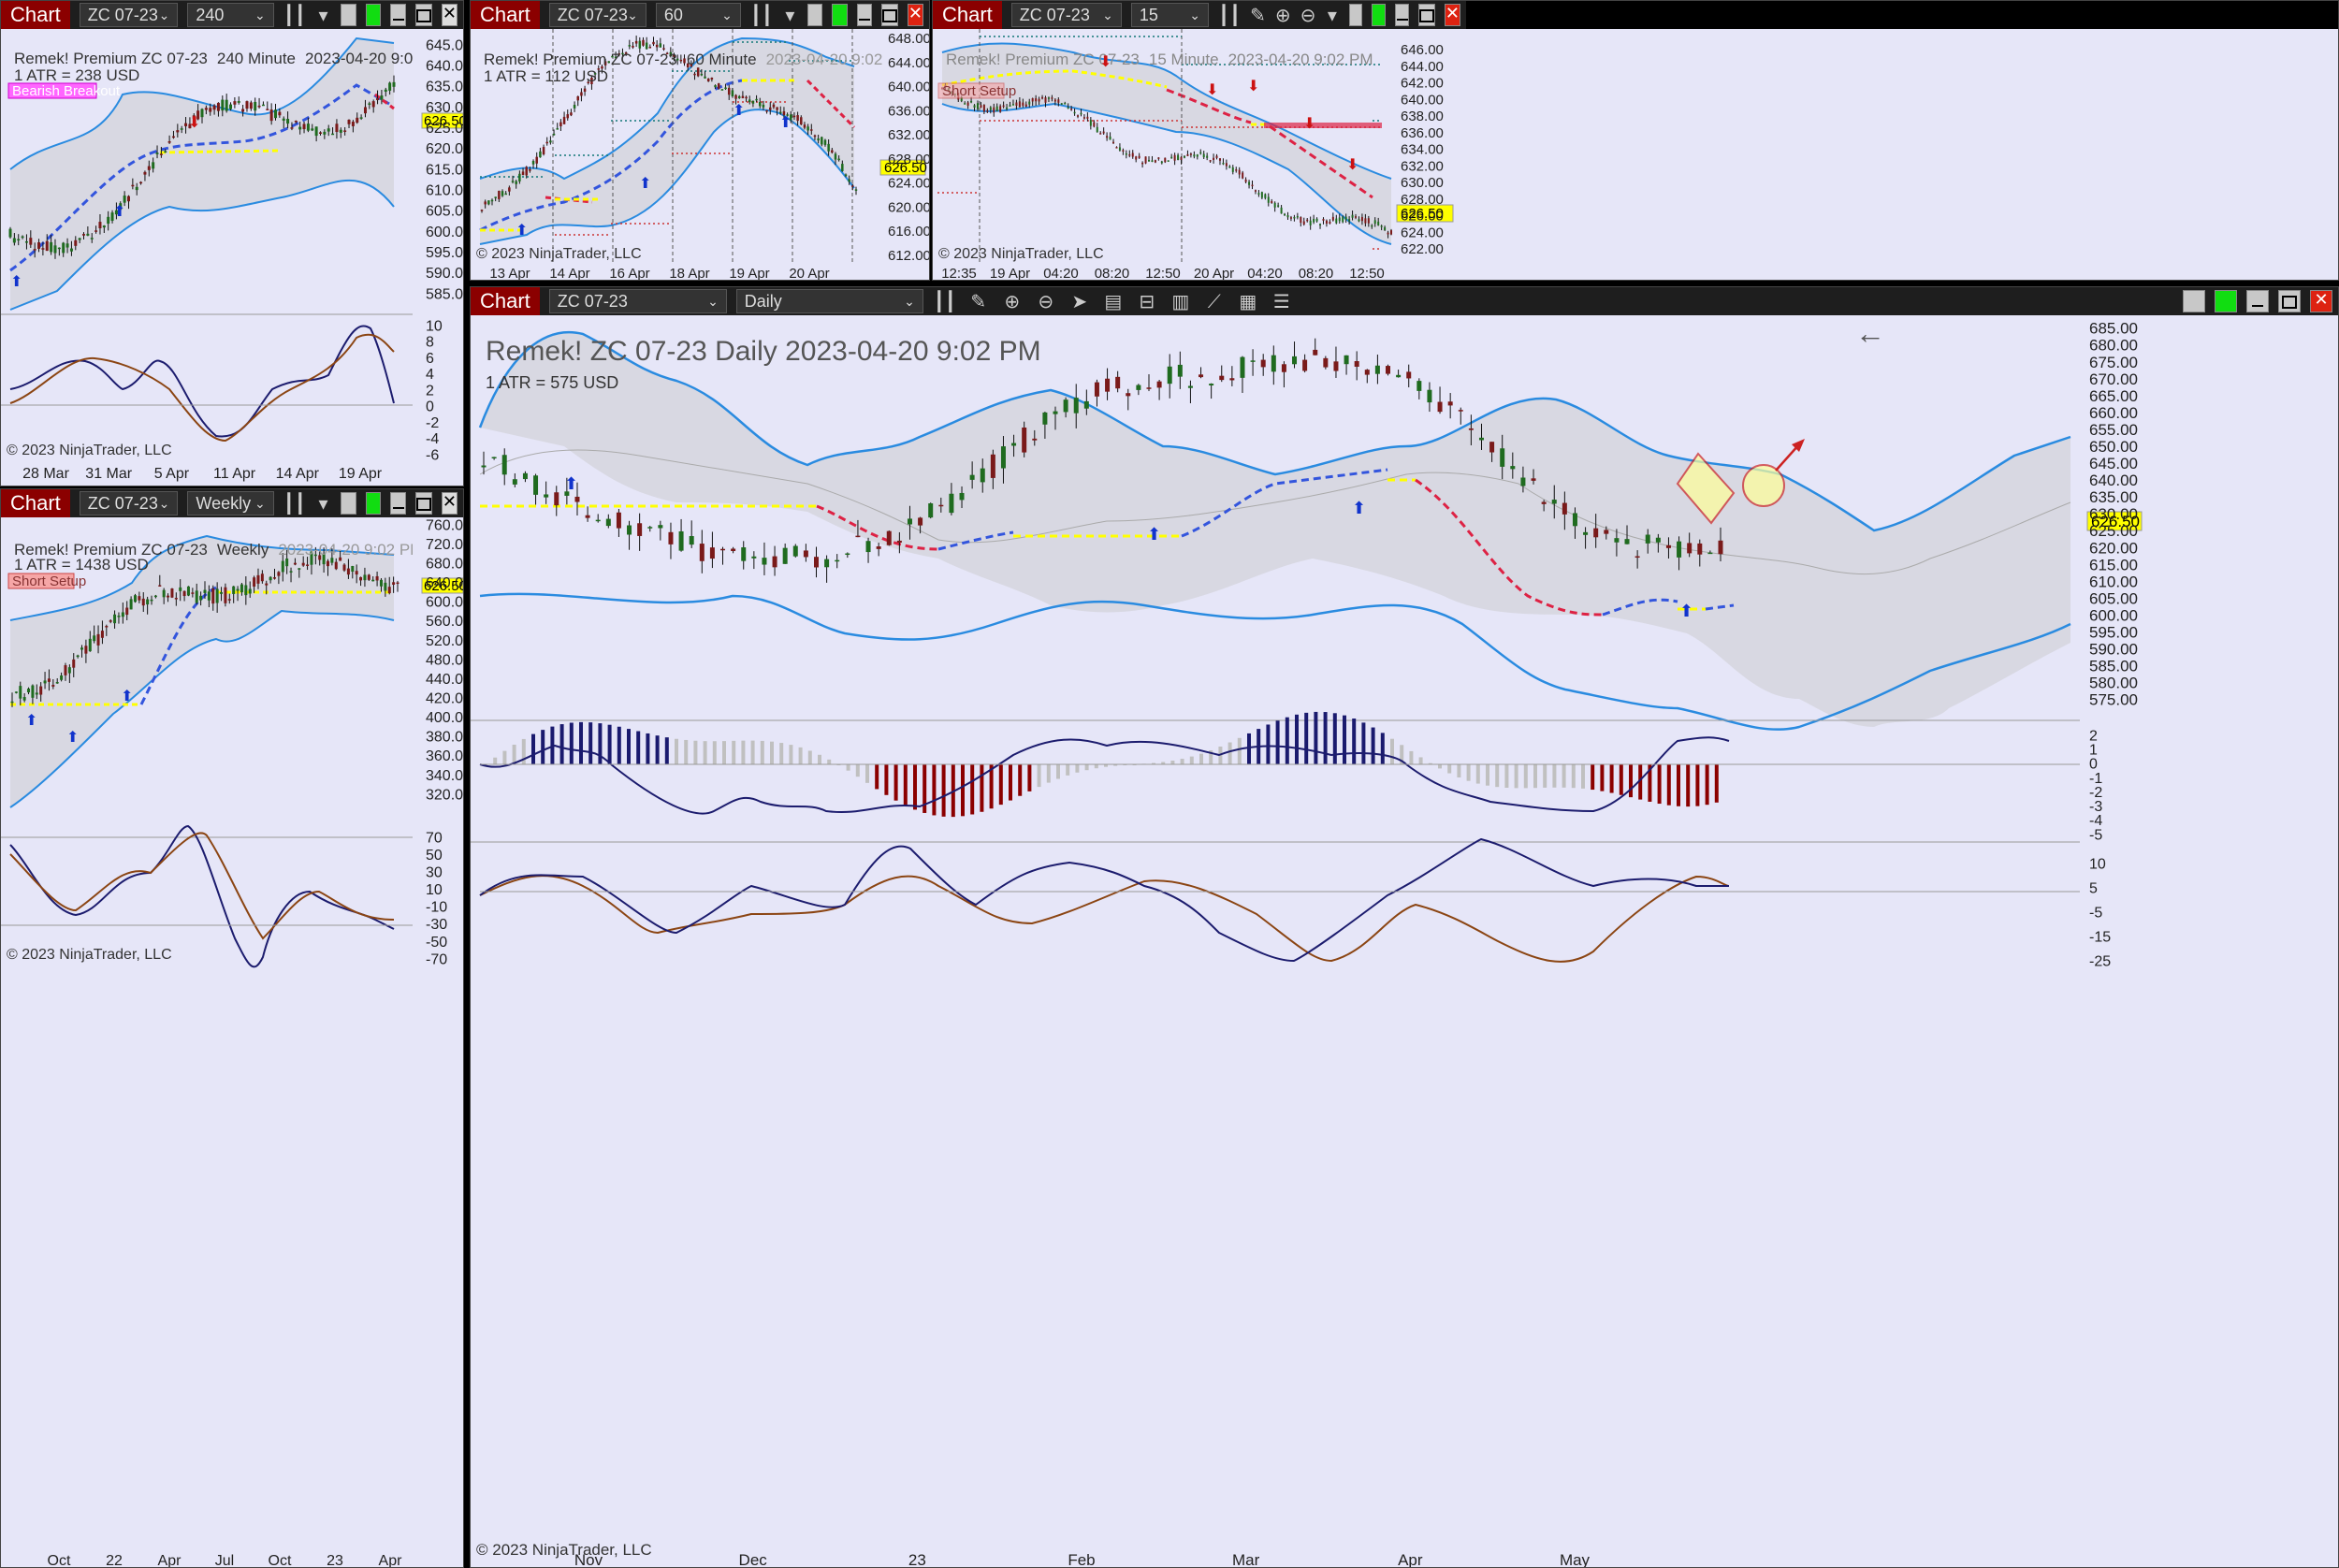 The width and height of the screenshot is (2339, 1568). I want to click on timeframe-selector: Daily ⌄, so click(829, 301).